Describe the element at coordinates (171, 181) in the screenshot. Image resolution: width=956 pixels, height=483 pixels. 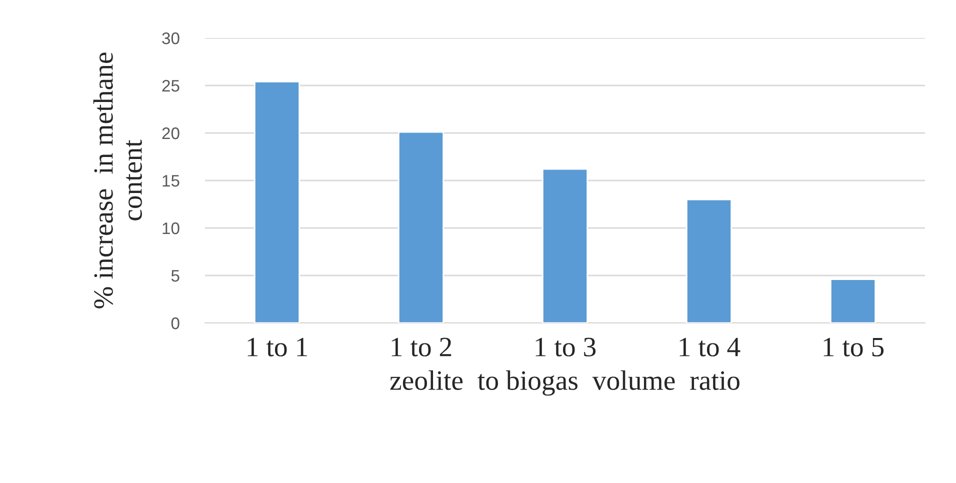
I see `y-tick-label: 15` at that location.